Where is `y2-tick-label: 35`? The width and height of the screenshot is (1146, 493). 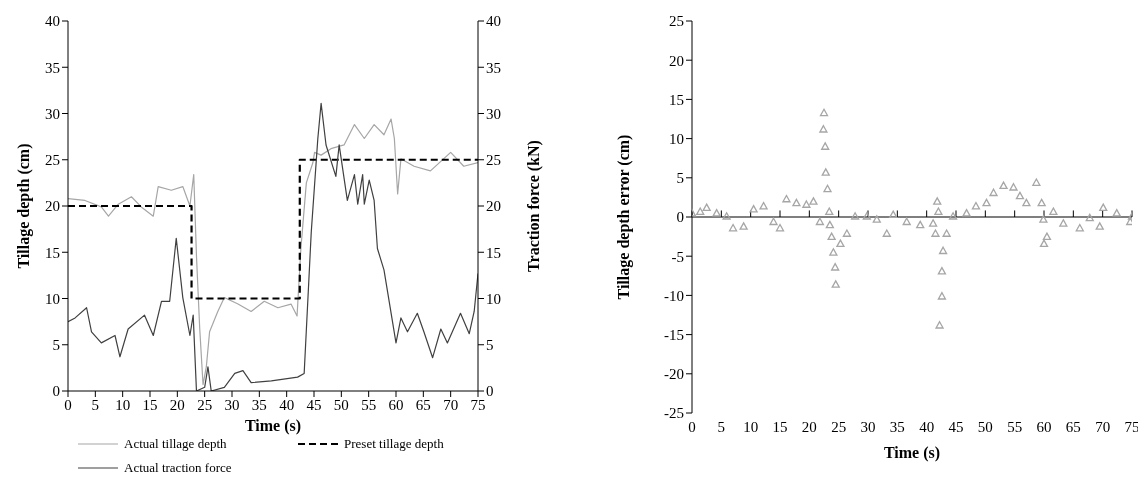 y2-tick-label: 35 is located at coordinates (493, 67).